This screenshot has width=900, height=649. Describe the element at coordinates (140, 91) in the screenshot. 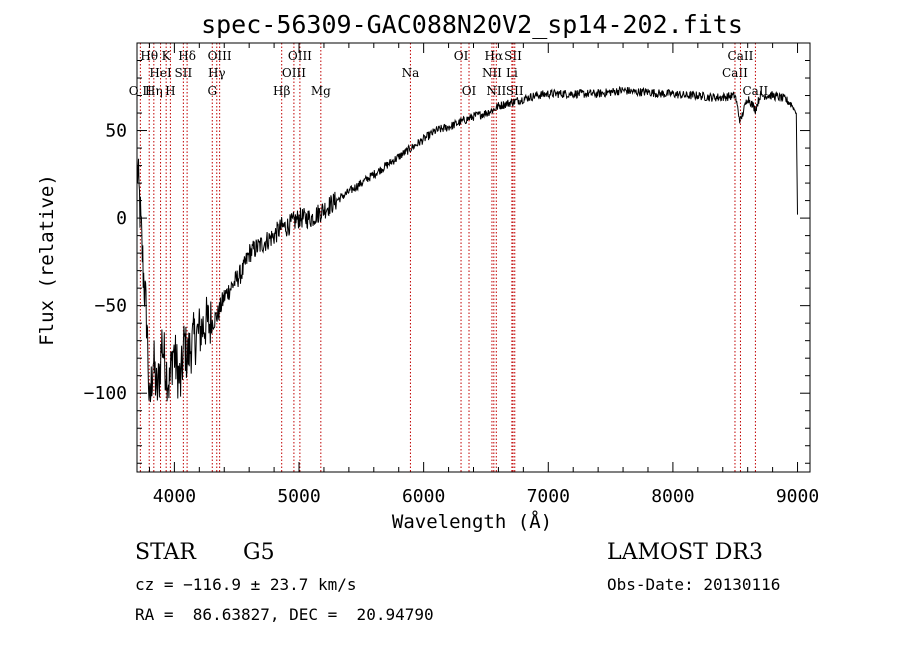

I see `line-marker-label: O II` at that location.